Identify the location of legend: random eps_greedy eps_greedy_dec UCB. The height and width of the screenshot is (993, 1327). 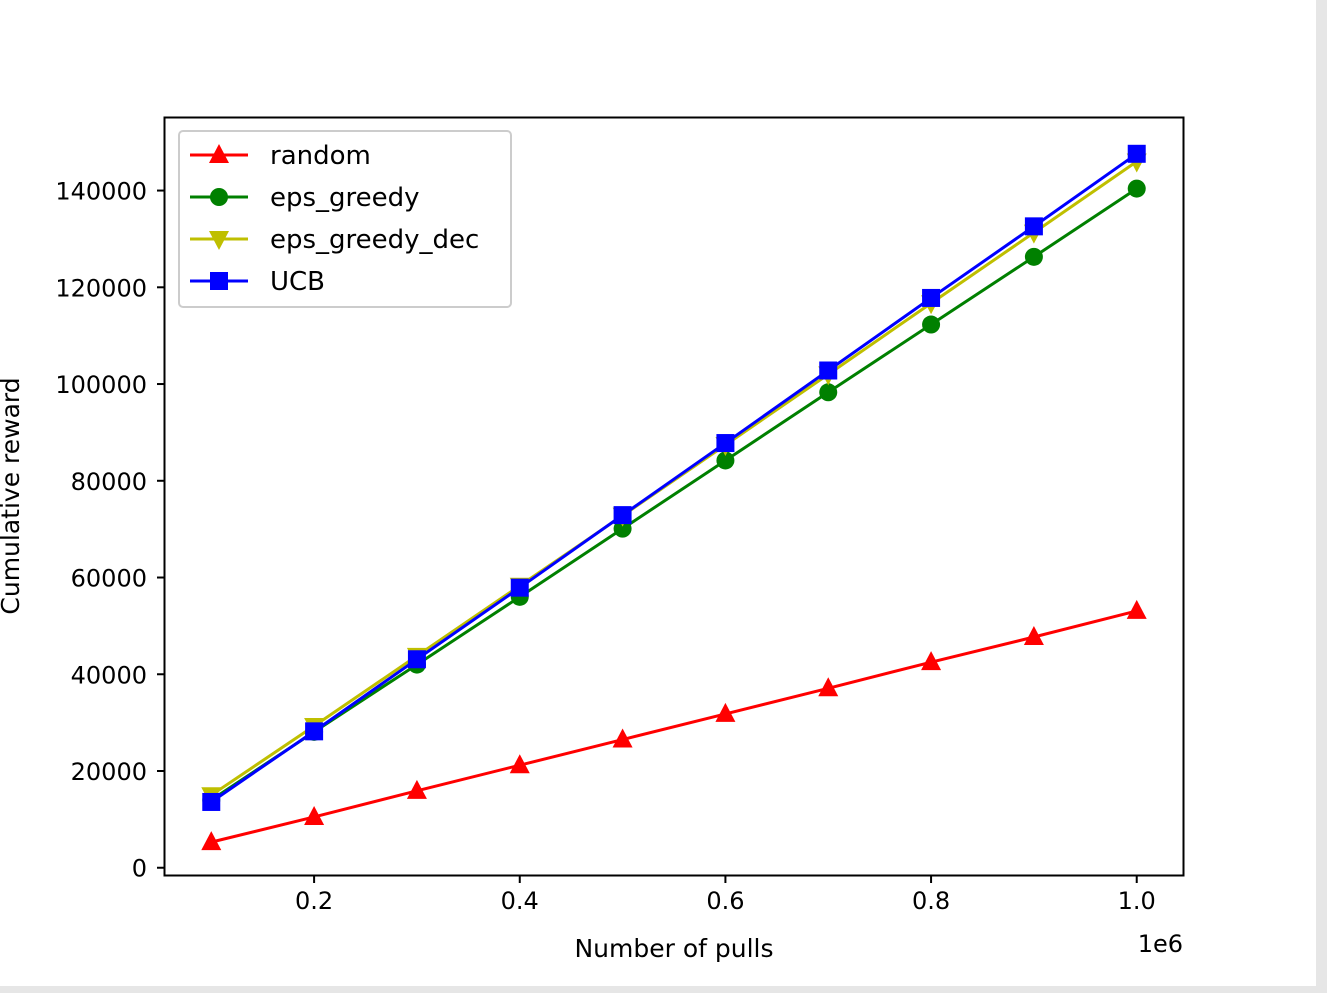
(345, 219).